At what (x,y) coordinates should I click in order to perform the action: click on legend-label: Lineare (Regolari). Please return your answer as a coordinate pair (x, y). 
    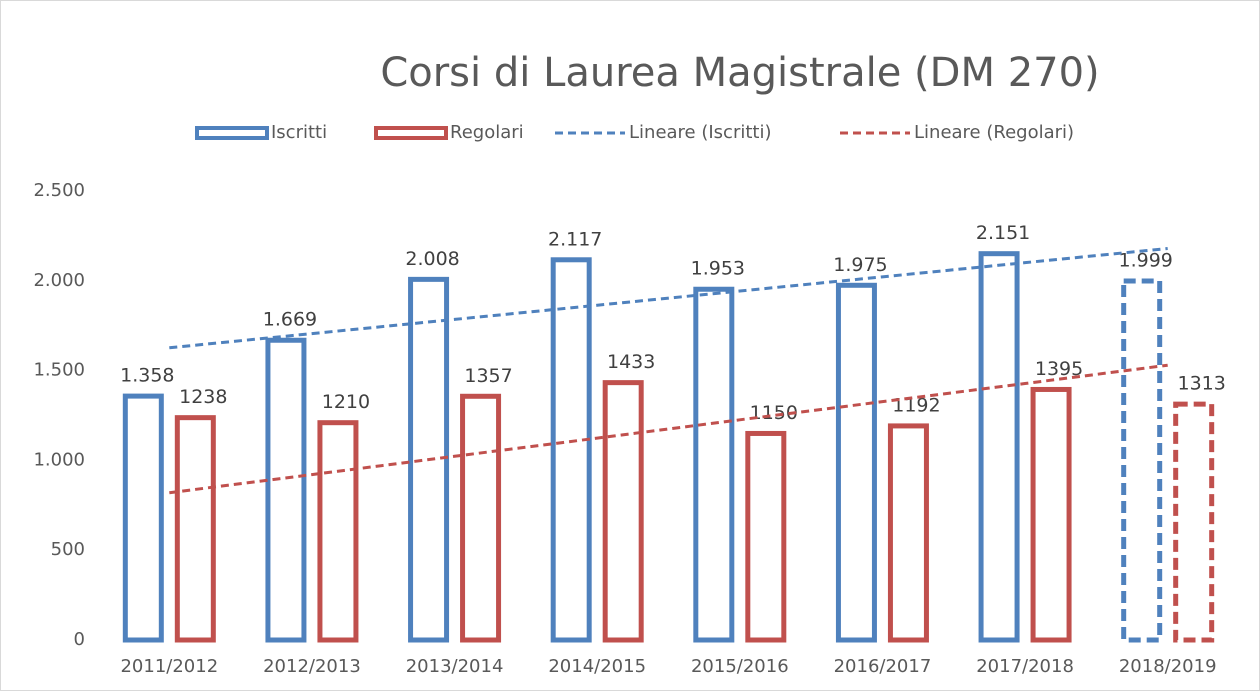
    Looking at the image, I should click on (994, 132).